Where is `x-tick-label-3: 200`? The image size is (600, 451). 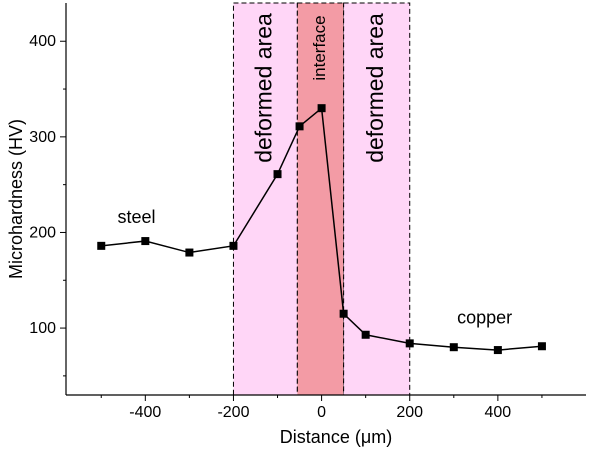 x-tick-label-3: 200 is located at coordinates (409, 412).